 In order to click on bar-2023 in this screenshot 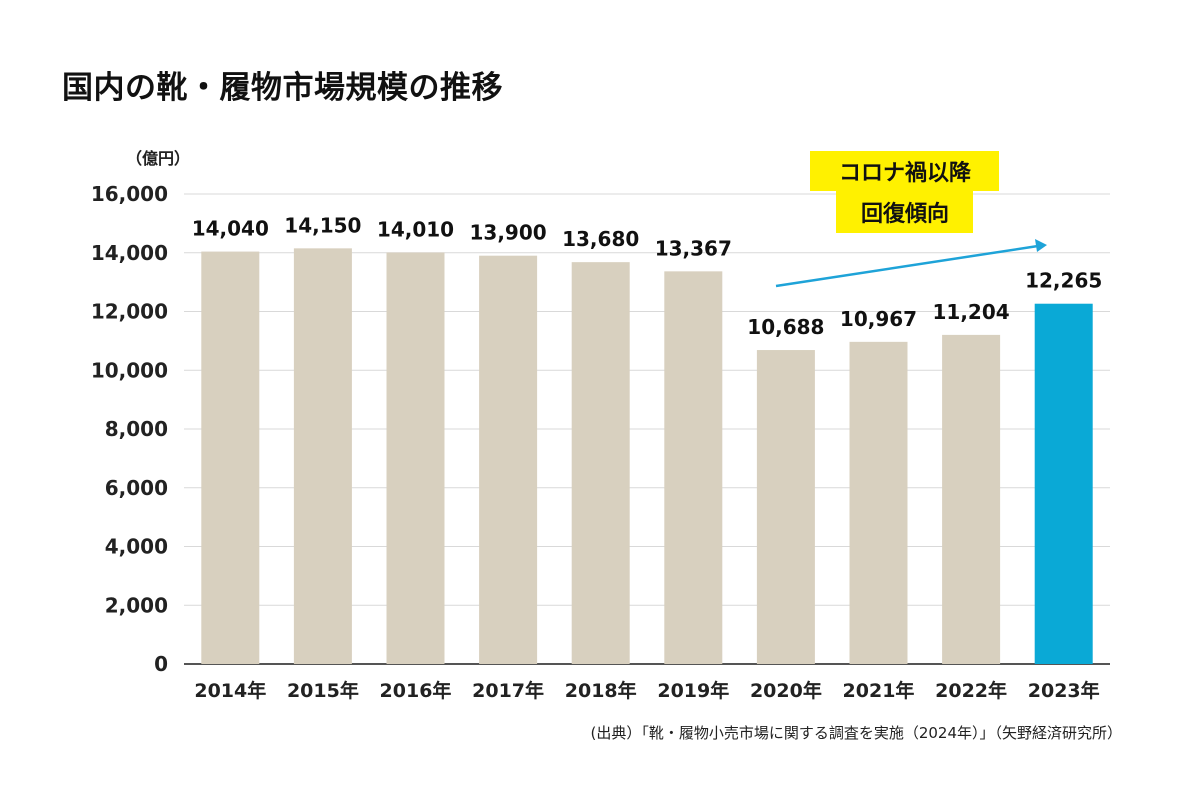, I will do `click(1063, 483)`.